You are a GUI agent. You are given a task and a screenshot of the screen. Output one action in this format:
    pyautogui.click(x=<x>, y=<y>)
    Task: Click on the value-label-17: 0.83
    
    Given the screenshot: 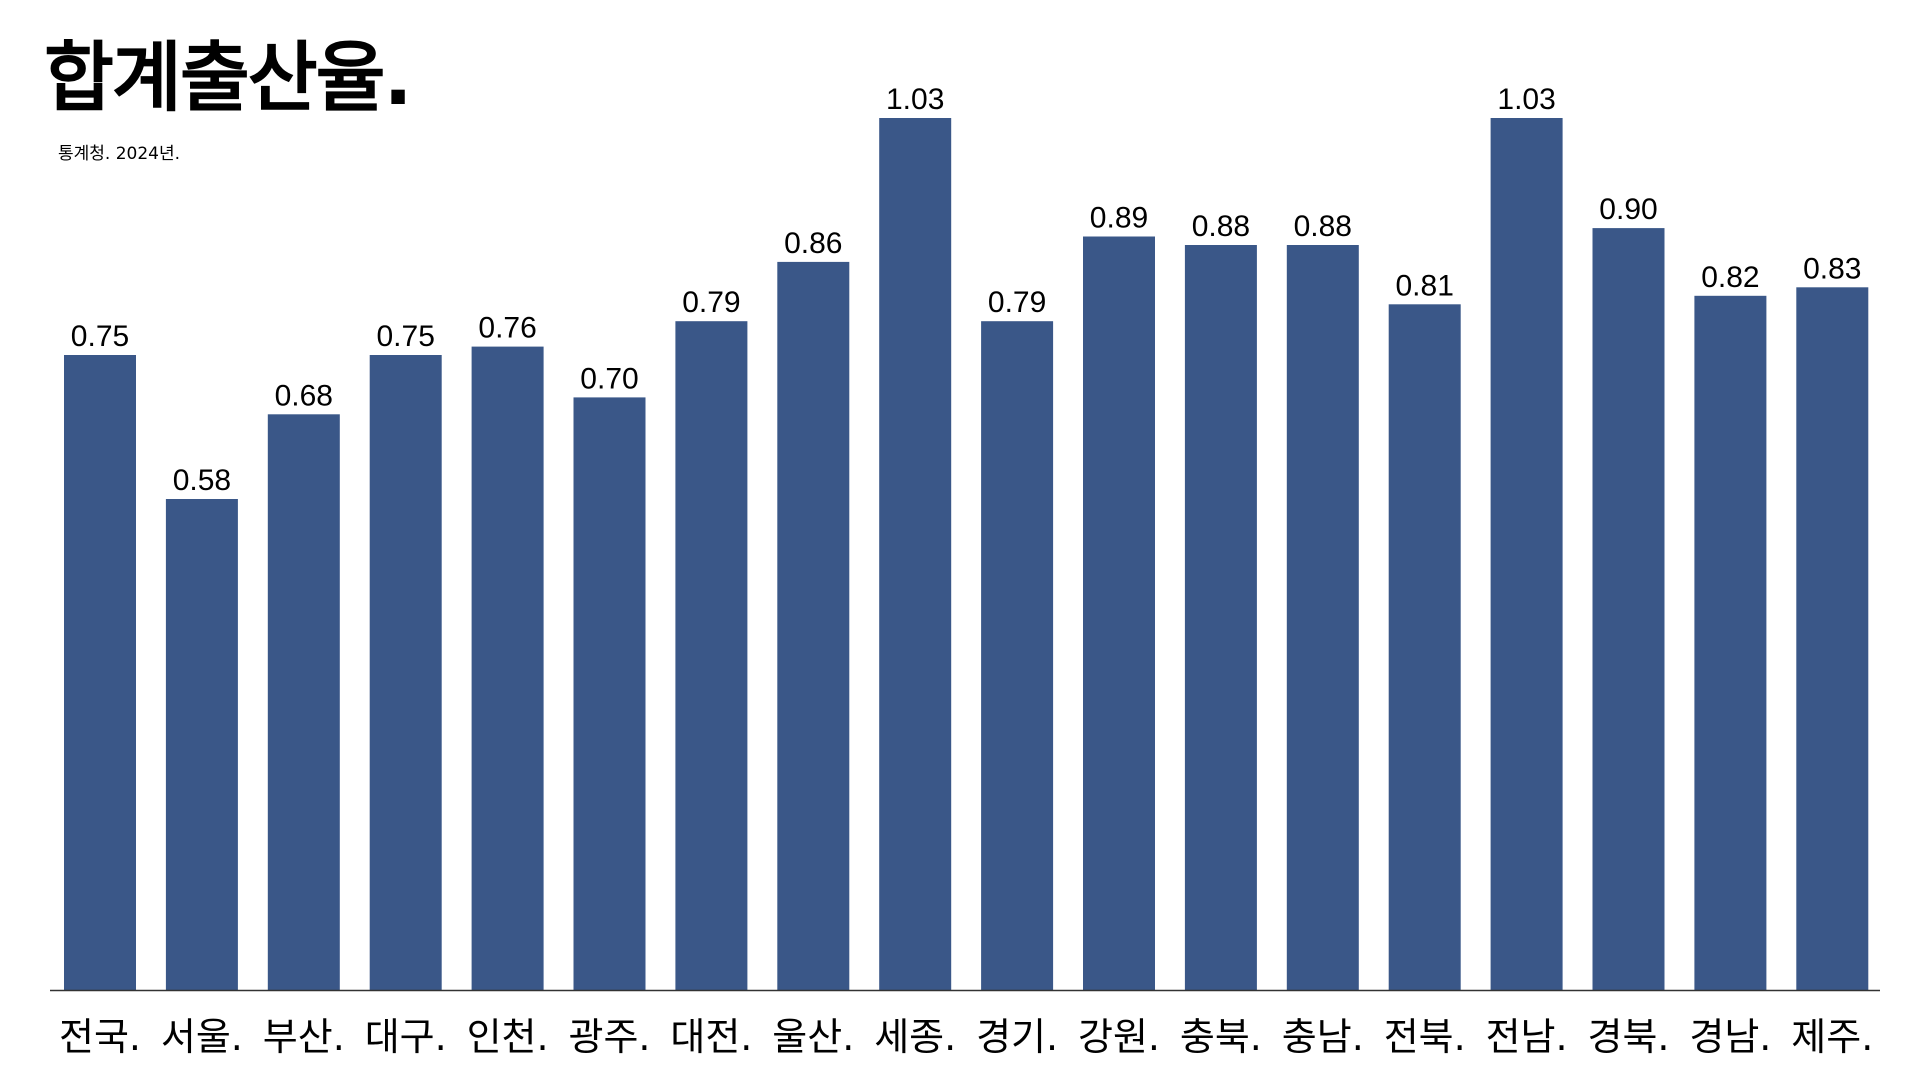 What is the action you would take?
    pyautogui.click(x=1832, y=268)
    